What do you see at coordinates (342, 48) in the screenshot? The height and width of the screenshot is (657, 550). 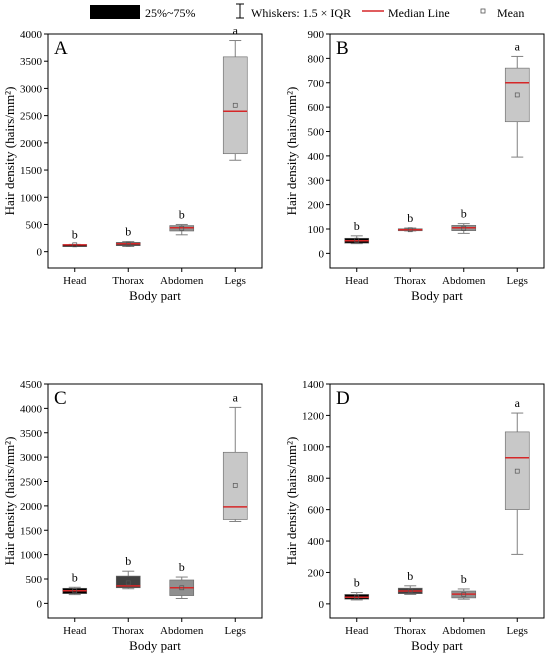 I see `panel-letter: B` at bounding box center [342, 48].